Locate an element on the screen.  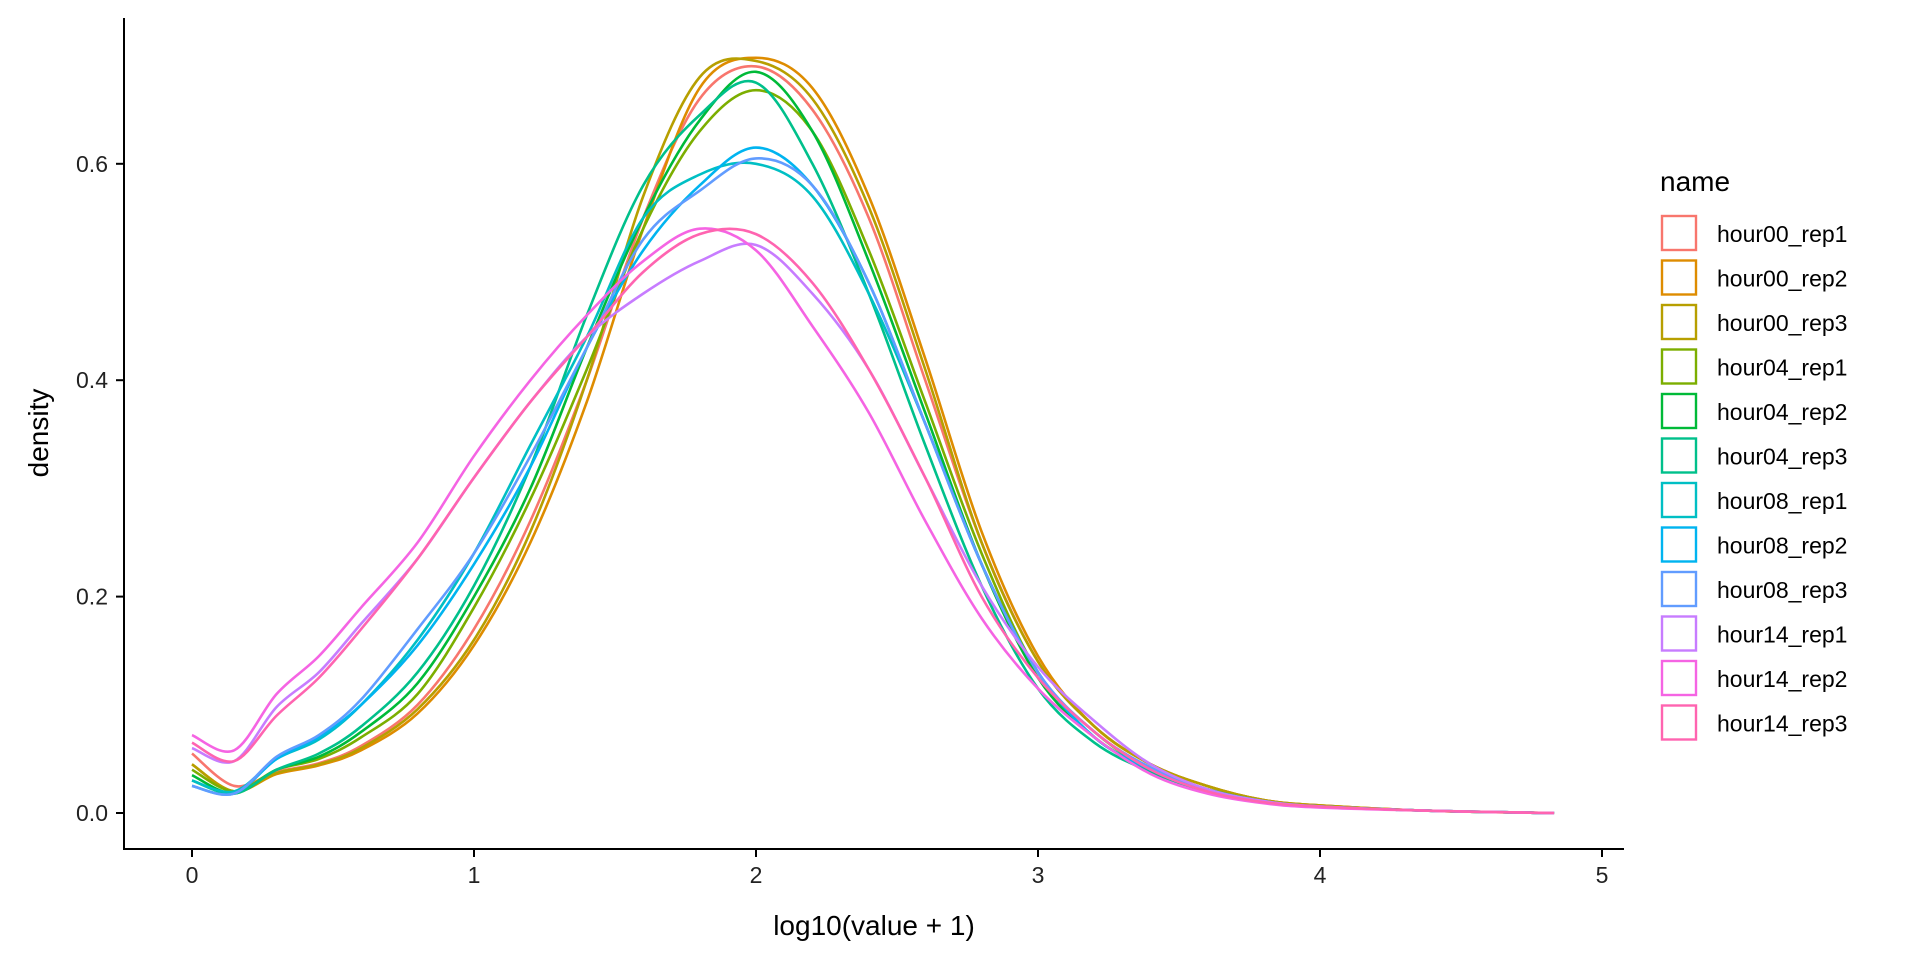
y-tick-label: 0.0 is located at coordinates (92, 813).